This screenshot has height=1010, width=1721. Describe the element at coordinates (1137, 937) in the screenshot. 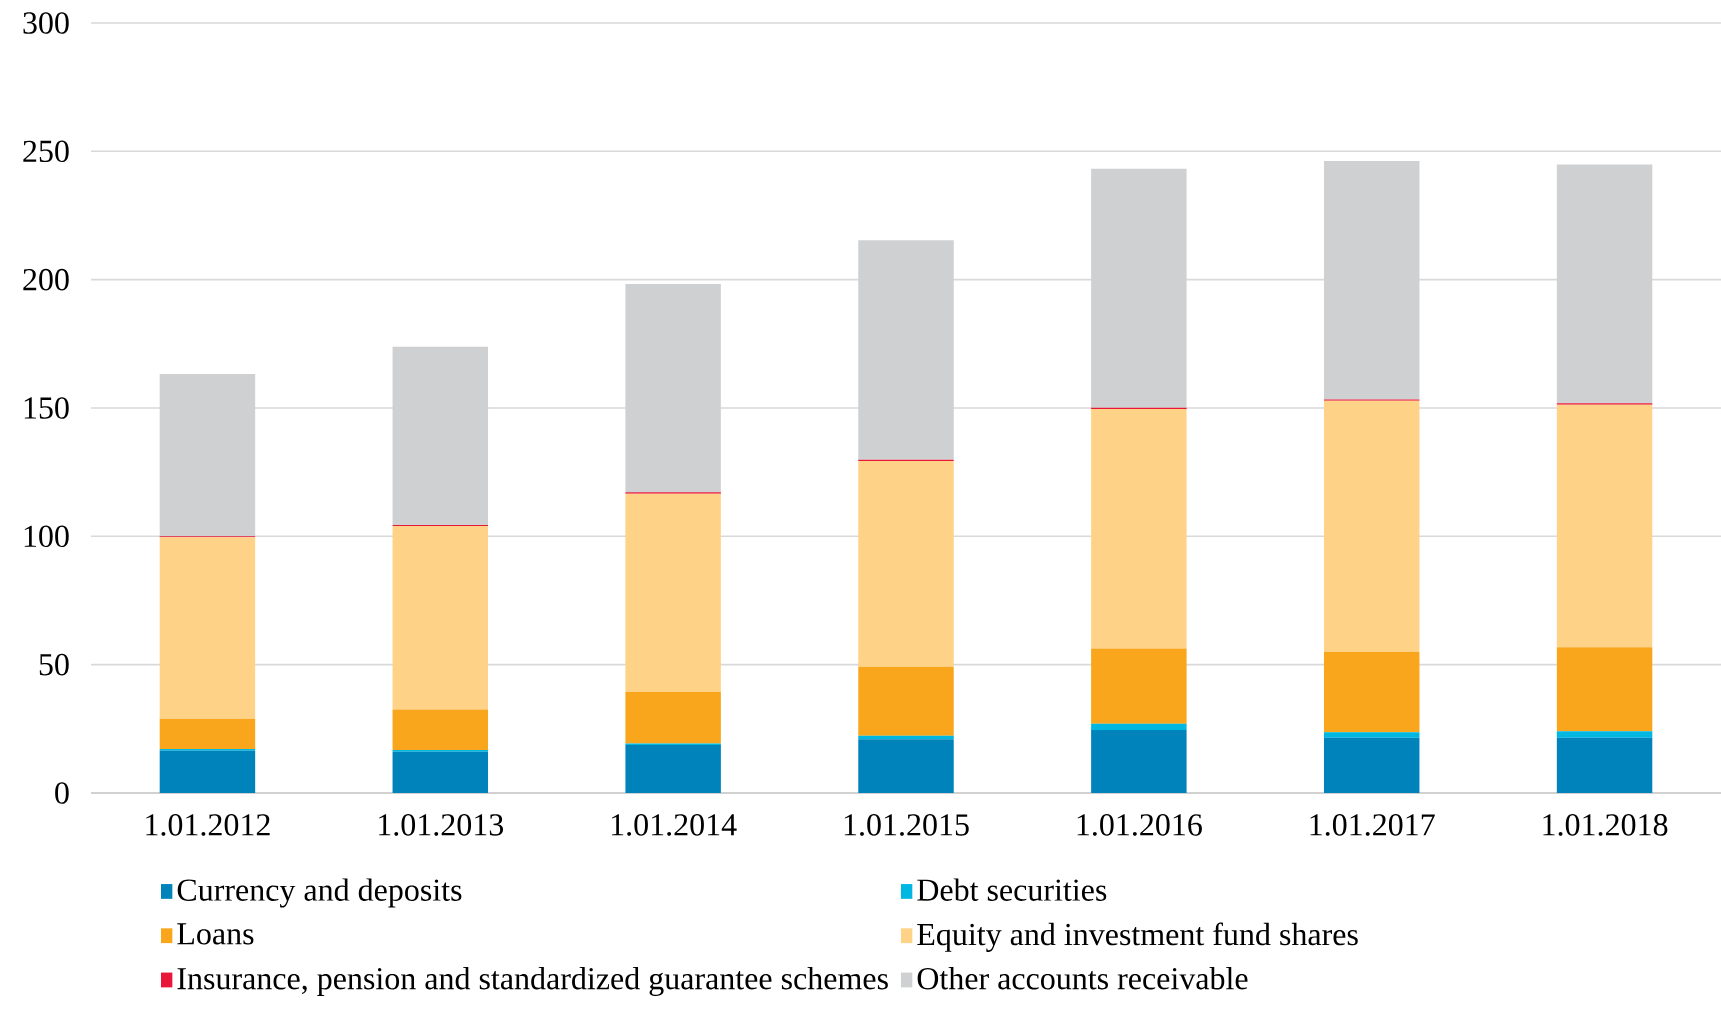

I see `legend-label: Equity and investment fund shares` at that location.